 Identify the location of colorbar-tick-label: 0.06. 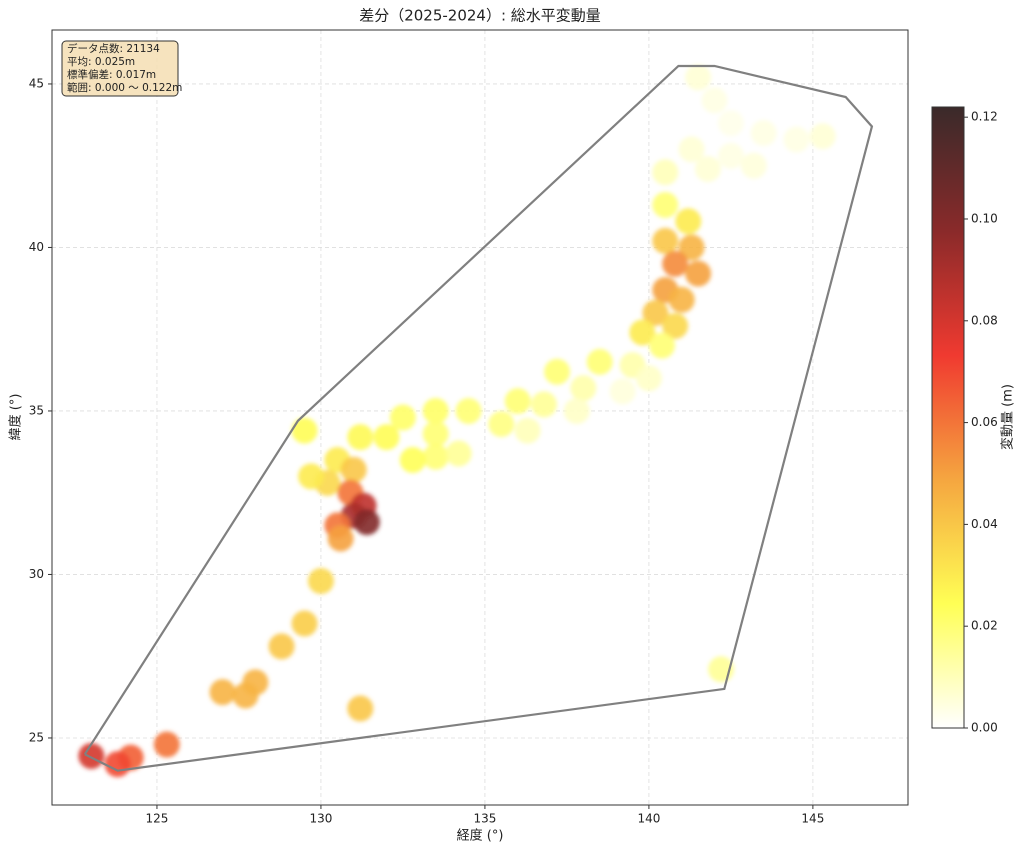
(984, 422).